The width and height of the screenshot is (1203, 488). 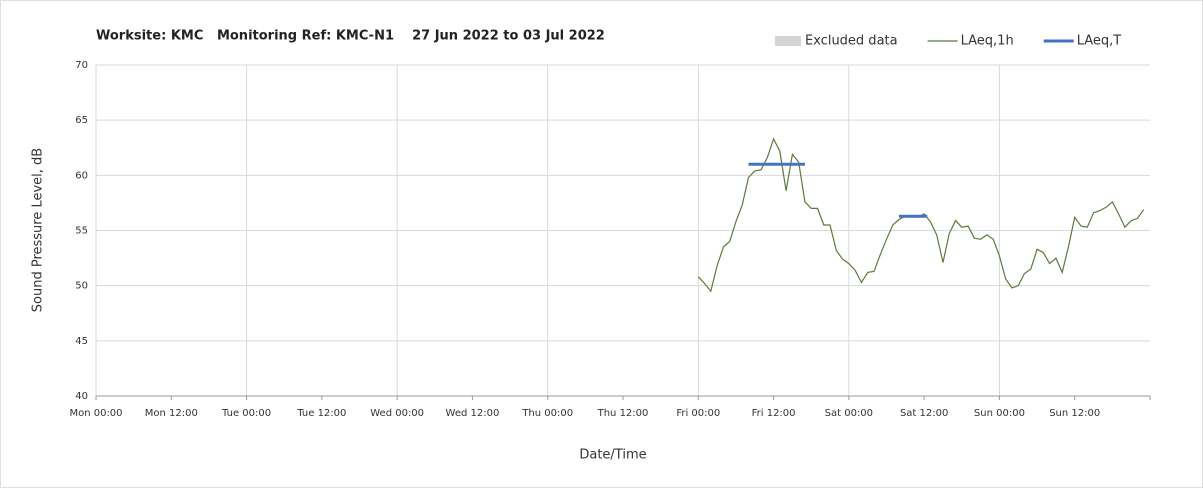 What do you see at coordinates (321, 413) in the screenshot?
I see `x-tick-label: Tue 12:00` at bounding box center [321, 413].